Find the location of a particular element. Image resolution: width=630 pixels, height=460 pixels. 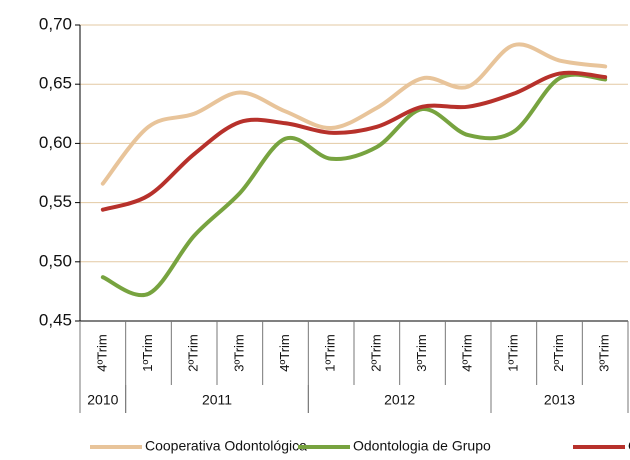

y-tick-label: 0,60 is located at coordinates (55, 142).